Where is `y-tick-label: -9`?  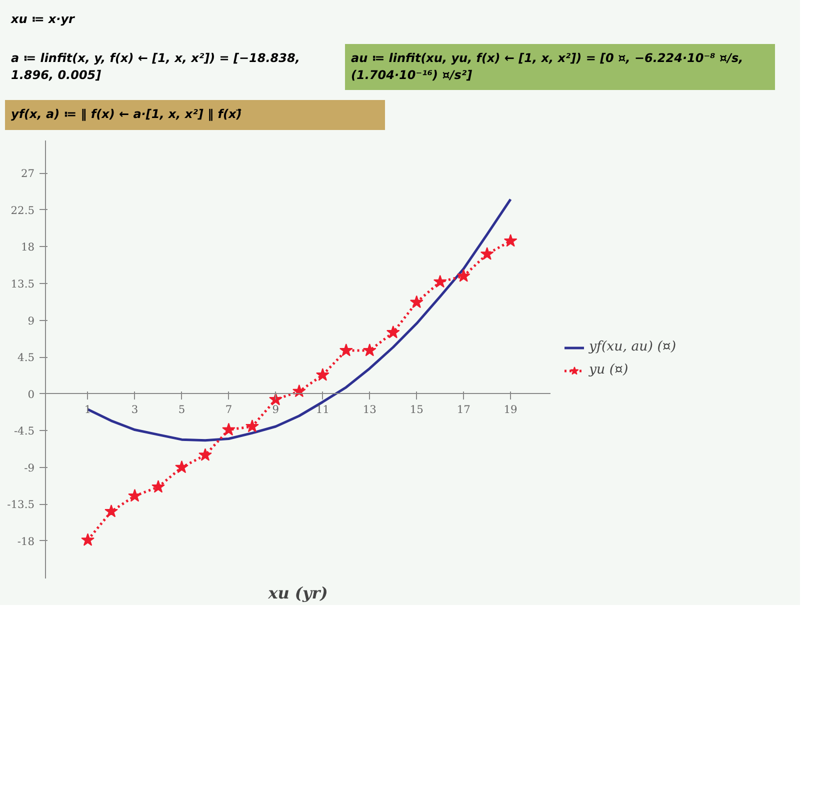 y-tick-label: -9 is located at coordinates (29, 467).